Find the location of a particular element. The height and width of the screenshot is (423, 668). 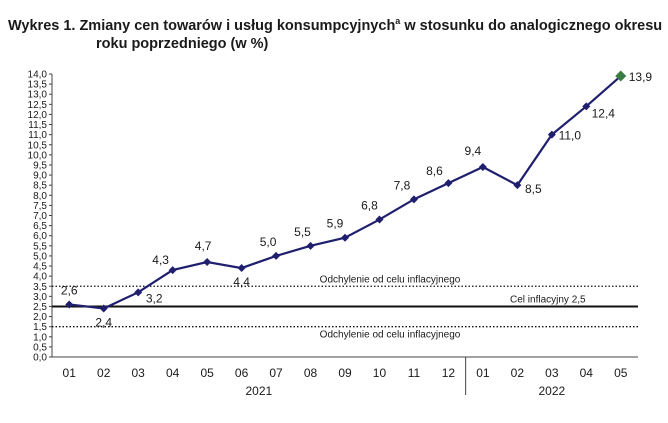

data-label: 6,8 is located at coordinates (369, 206).